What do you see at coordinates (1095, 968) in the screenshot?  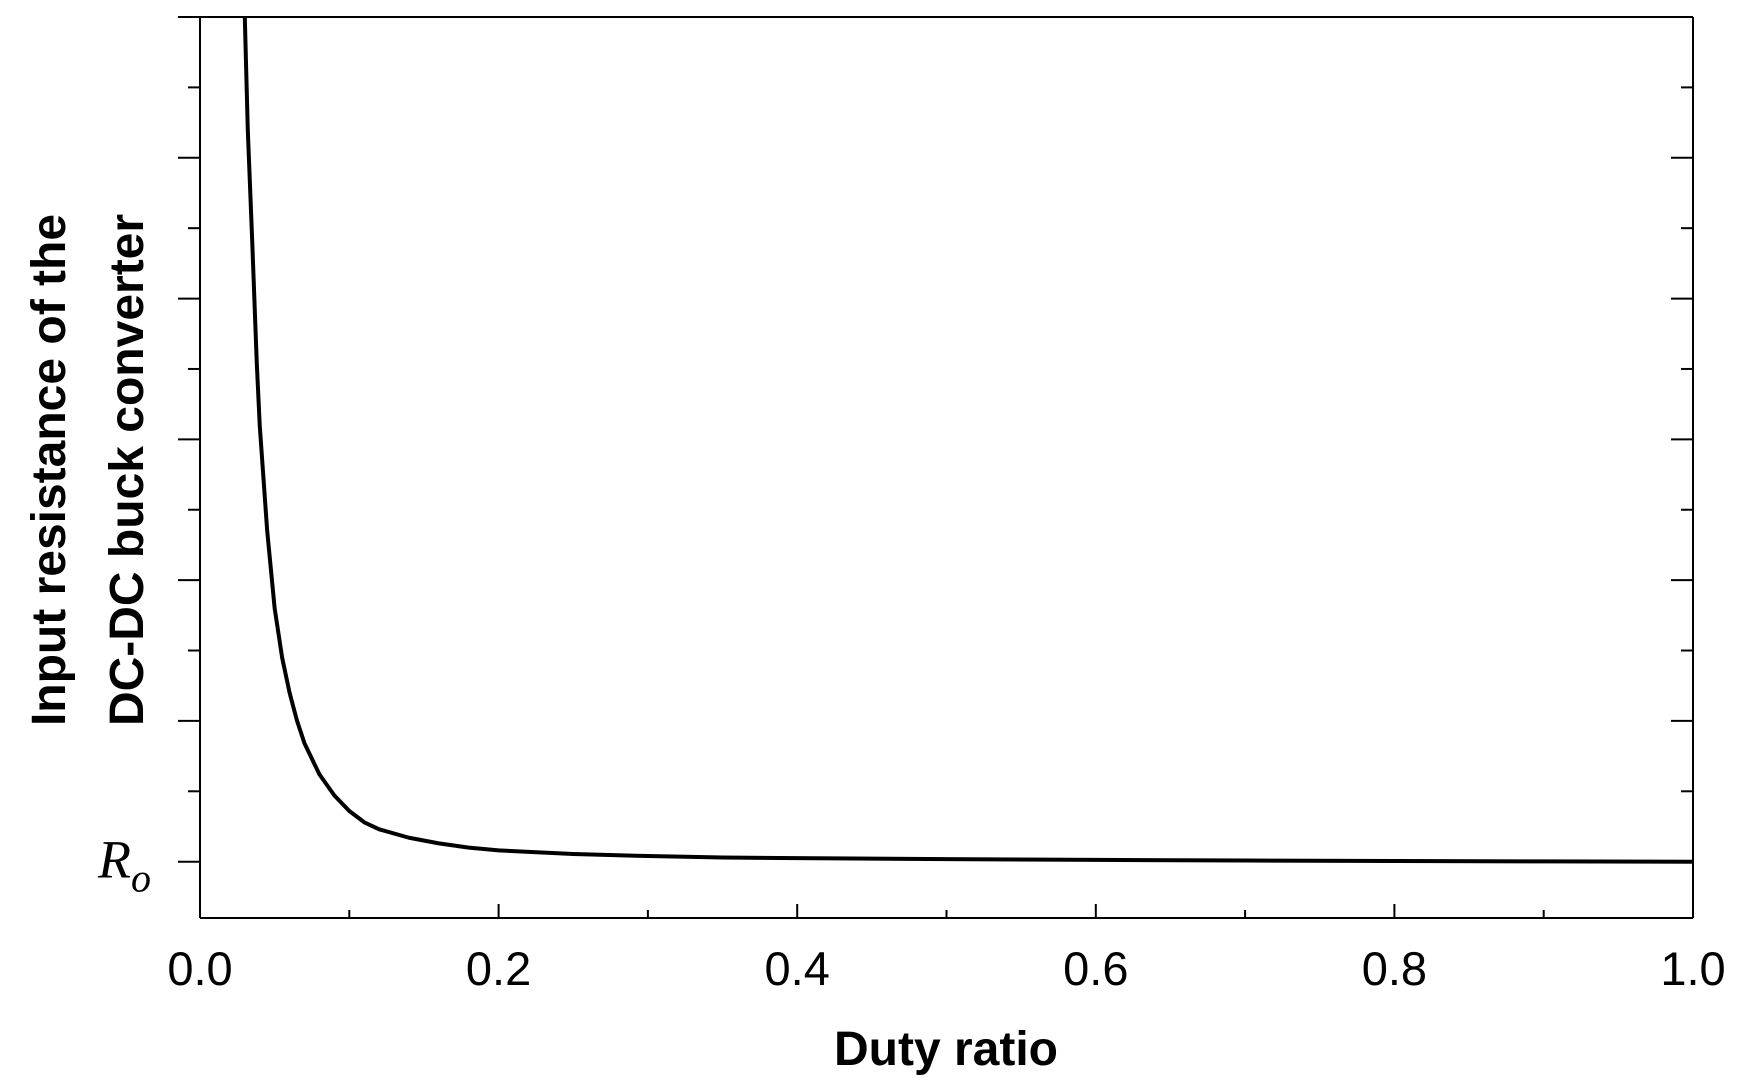 I see `x-tick-label: 0.6` at bounding box center [1095, 968].